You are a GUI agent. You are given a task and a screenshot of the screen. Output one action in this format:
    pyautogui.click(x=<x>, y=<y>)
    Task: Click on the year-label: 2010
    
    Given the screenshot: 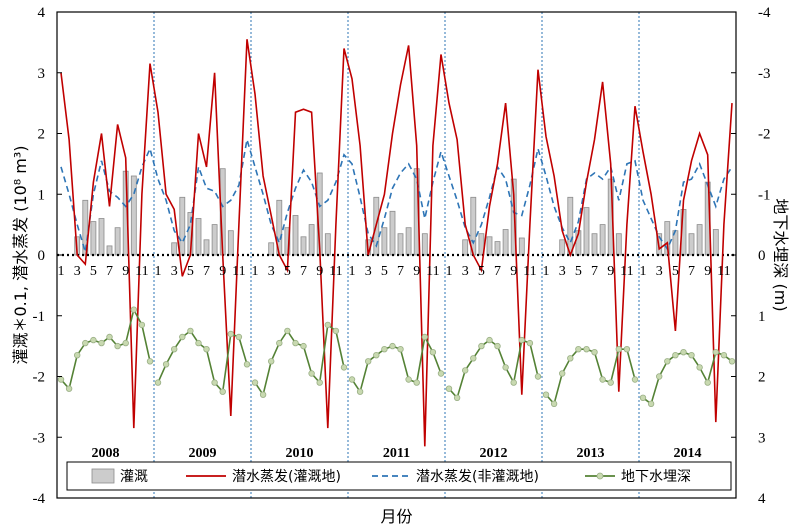 What is the action you would take?
    pyautogui.click(x=300, y=453)
    